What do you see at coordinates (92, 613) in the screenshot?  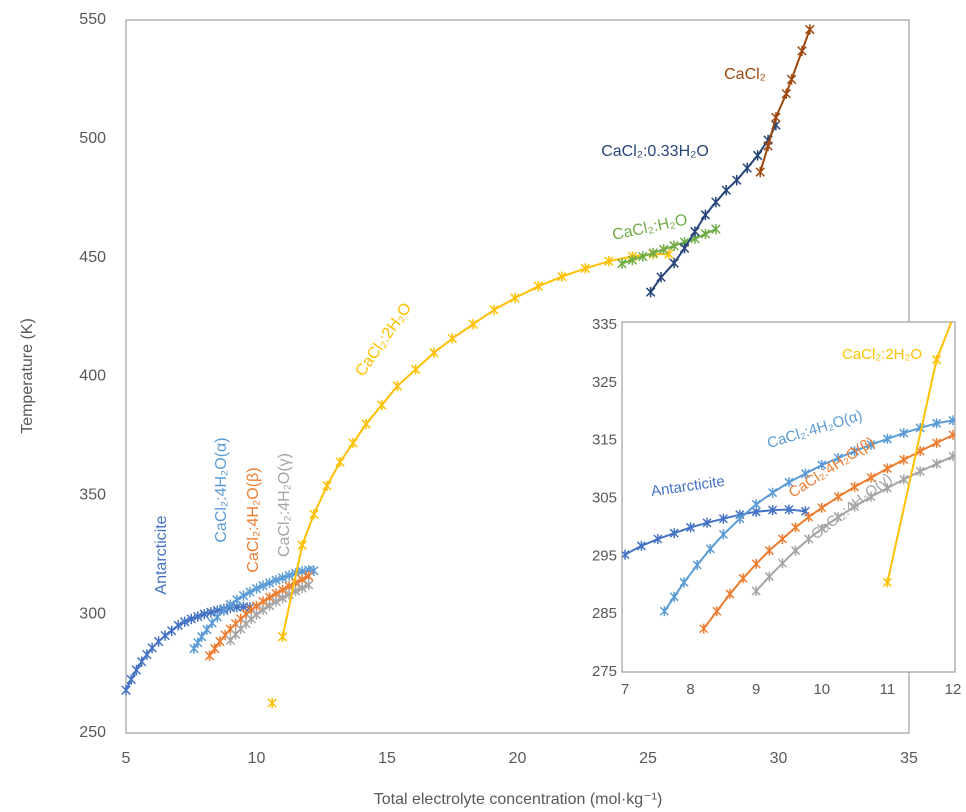 I see `y-tick-label: 300` at bounding box center [92, 613].